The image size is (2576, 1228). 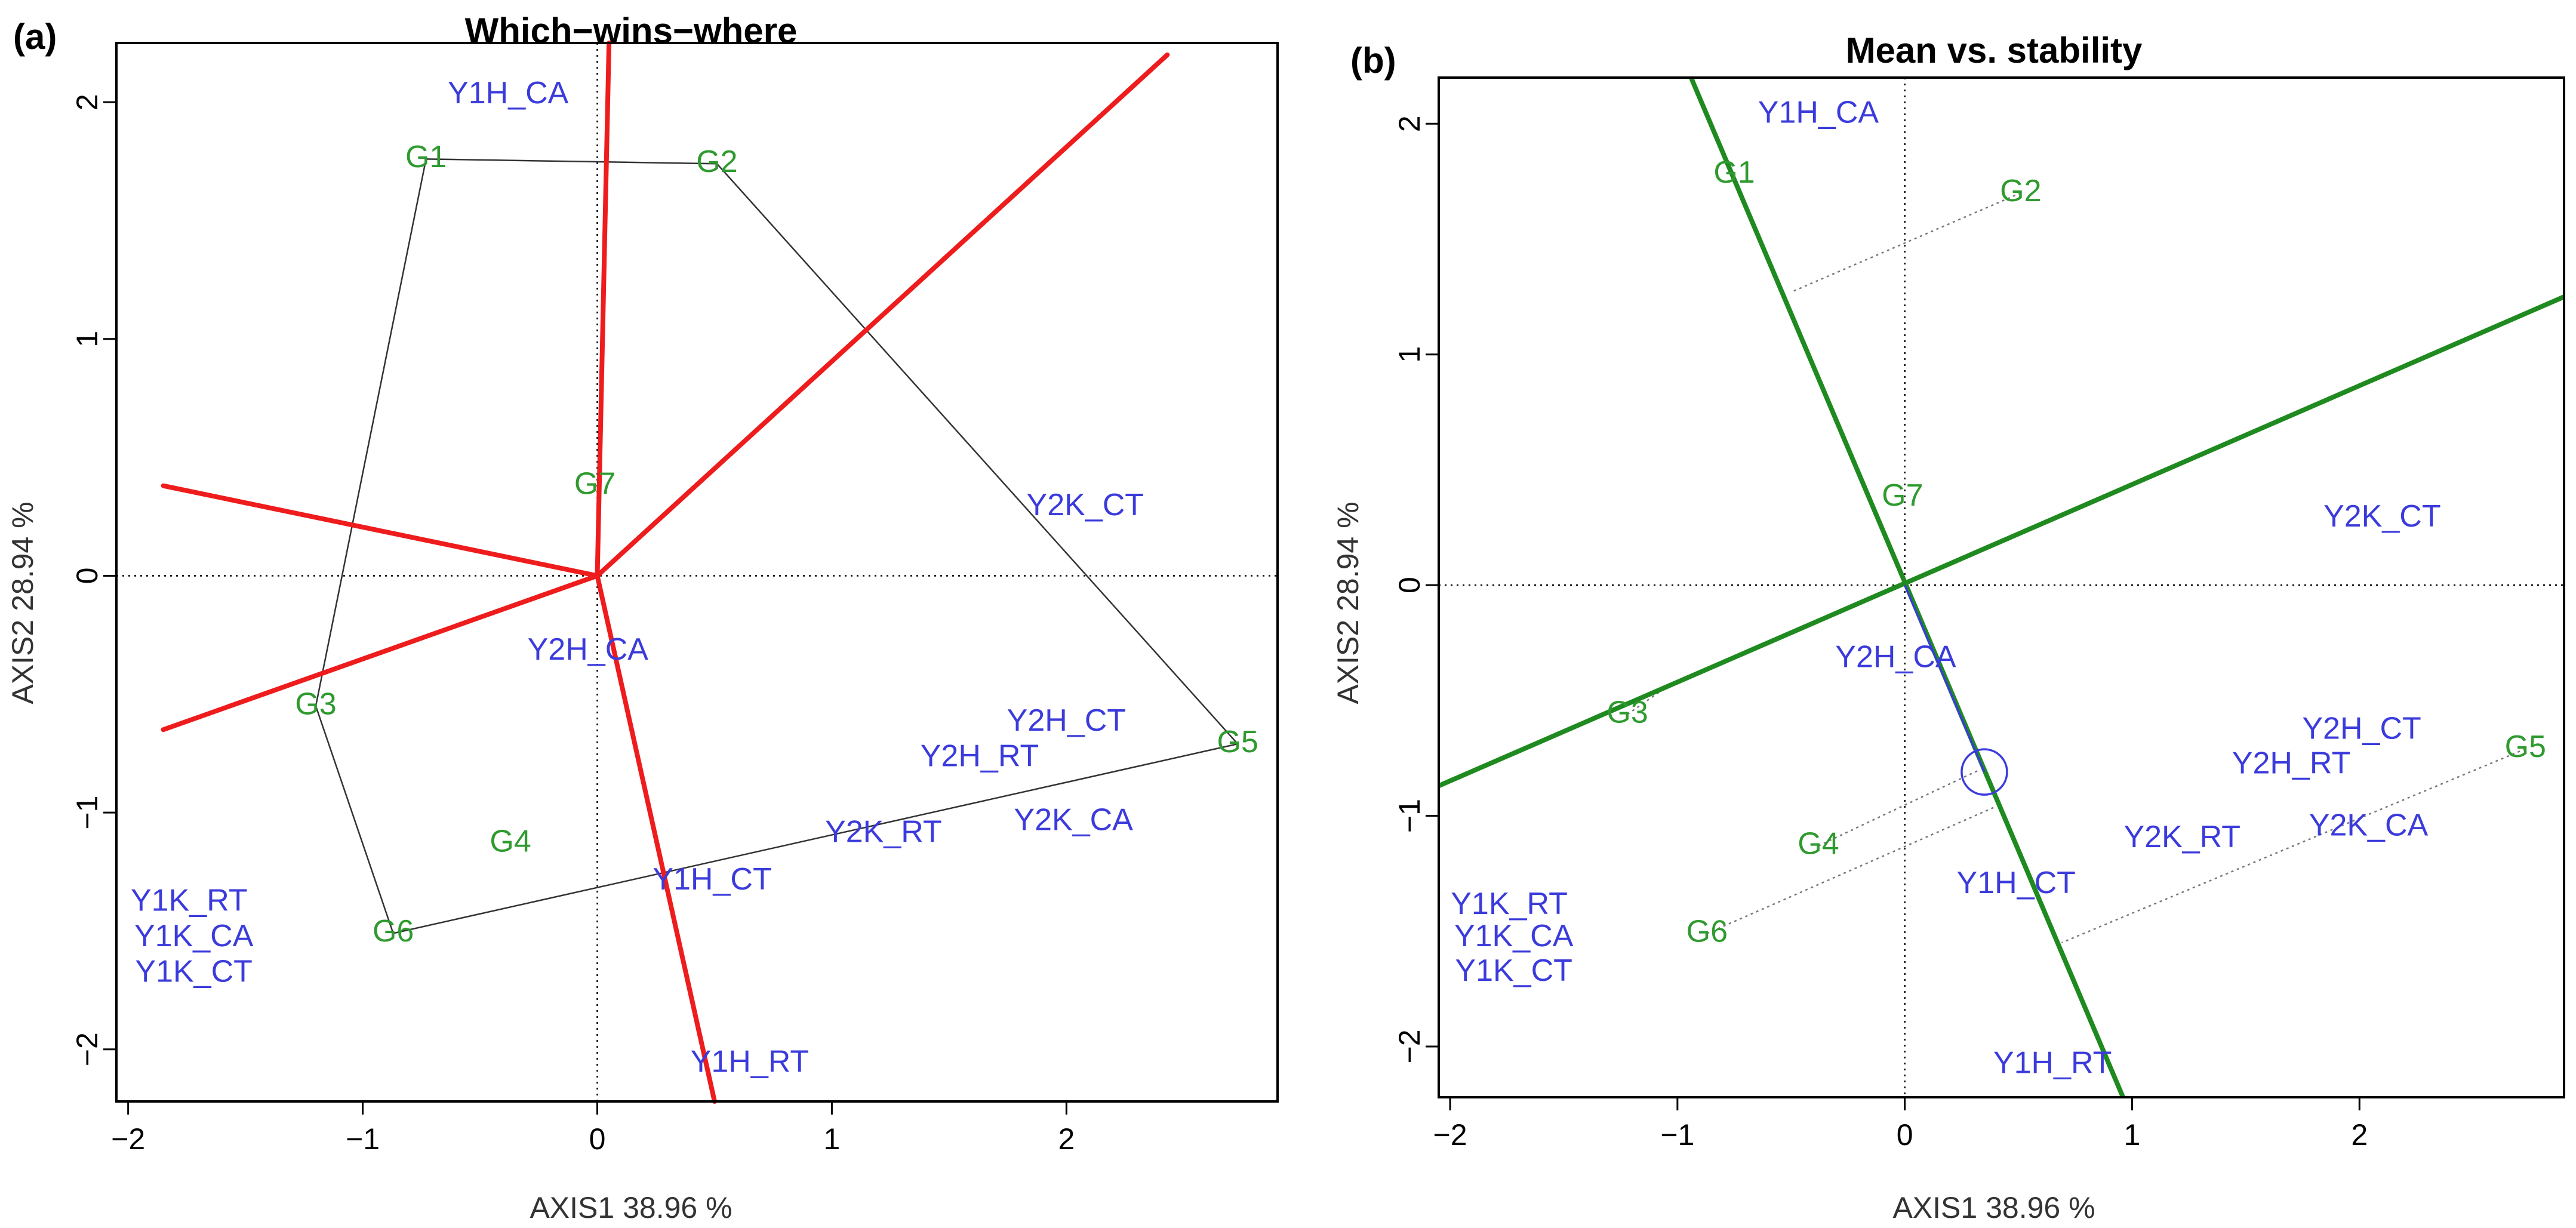 I want to click on panel-a-x-tick-label: −2, so click(x=128, y=1139).